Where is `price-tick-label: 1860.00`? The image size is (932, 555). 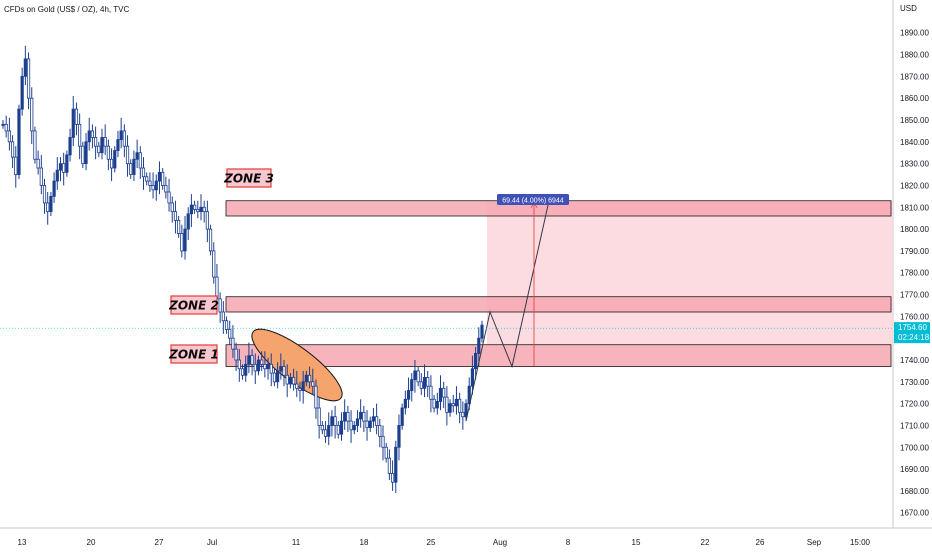
price-tick-label: 1860.00 is located at coordinates (914, 98).